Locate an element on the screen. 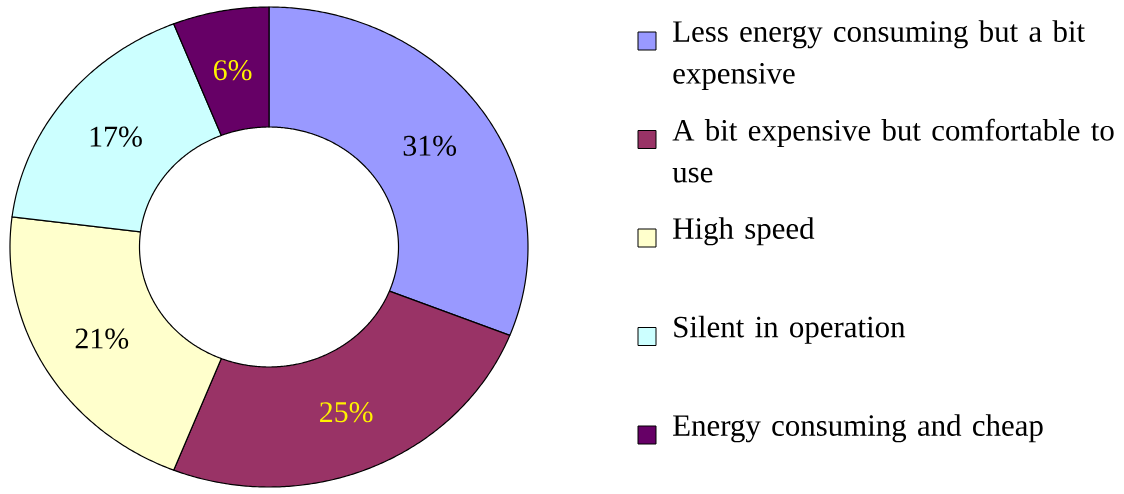 The width and height of the screenshot is (1124, 494). data-label: 31% is located at coordinates (430, 145).